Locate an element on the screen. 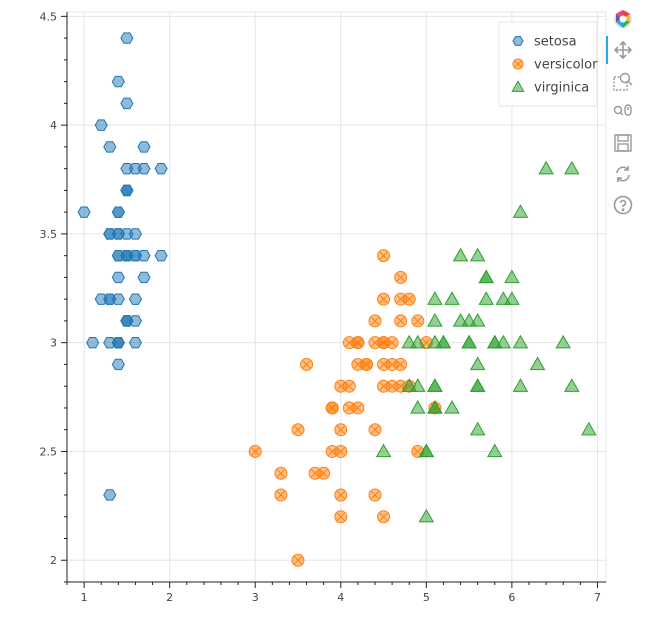 This screenshot has width=656, height=628. wheel-zoom-icon is located at coordinates (623, 112).